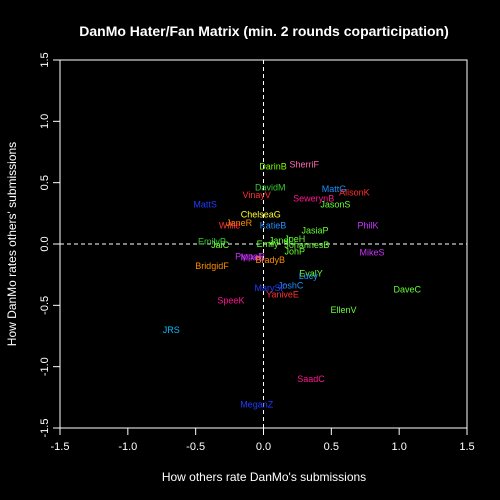 Image resolution: width=500 pixels, height=500 pixels. Describe the element at coordinates (60, 447) in the screenshot. I see `x-tick-label: -1.5` at that location.